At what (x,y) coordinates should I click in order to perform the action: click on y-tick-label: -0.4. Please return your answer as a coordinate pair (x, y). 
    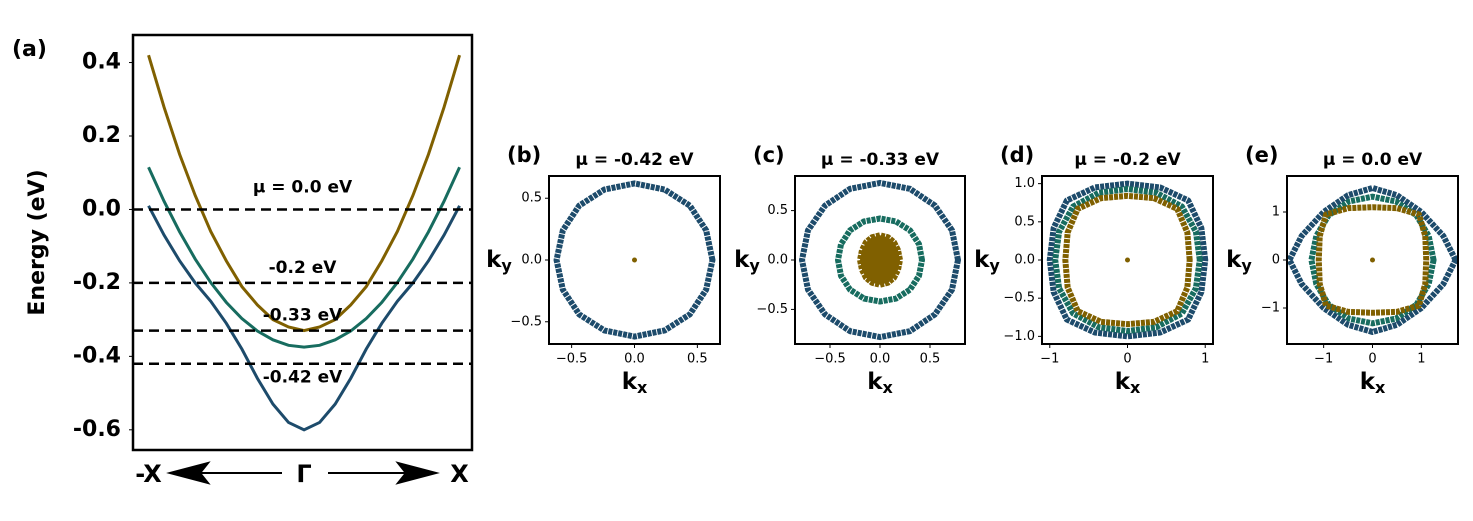
    Looking at the image, I should click on (97, 355).